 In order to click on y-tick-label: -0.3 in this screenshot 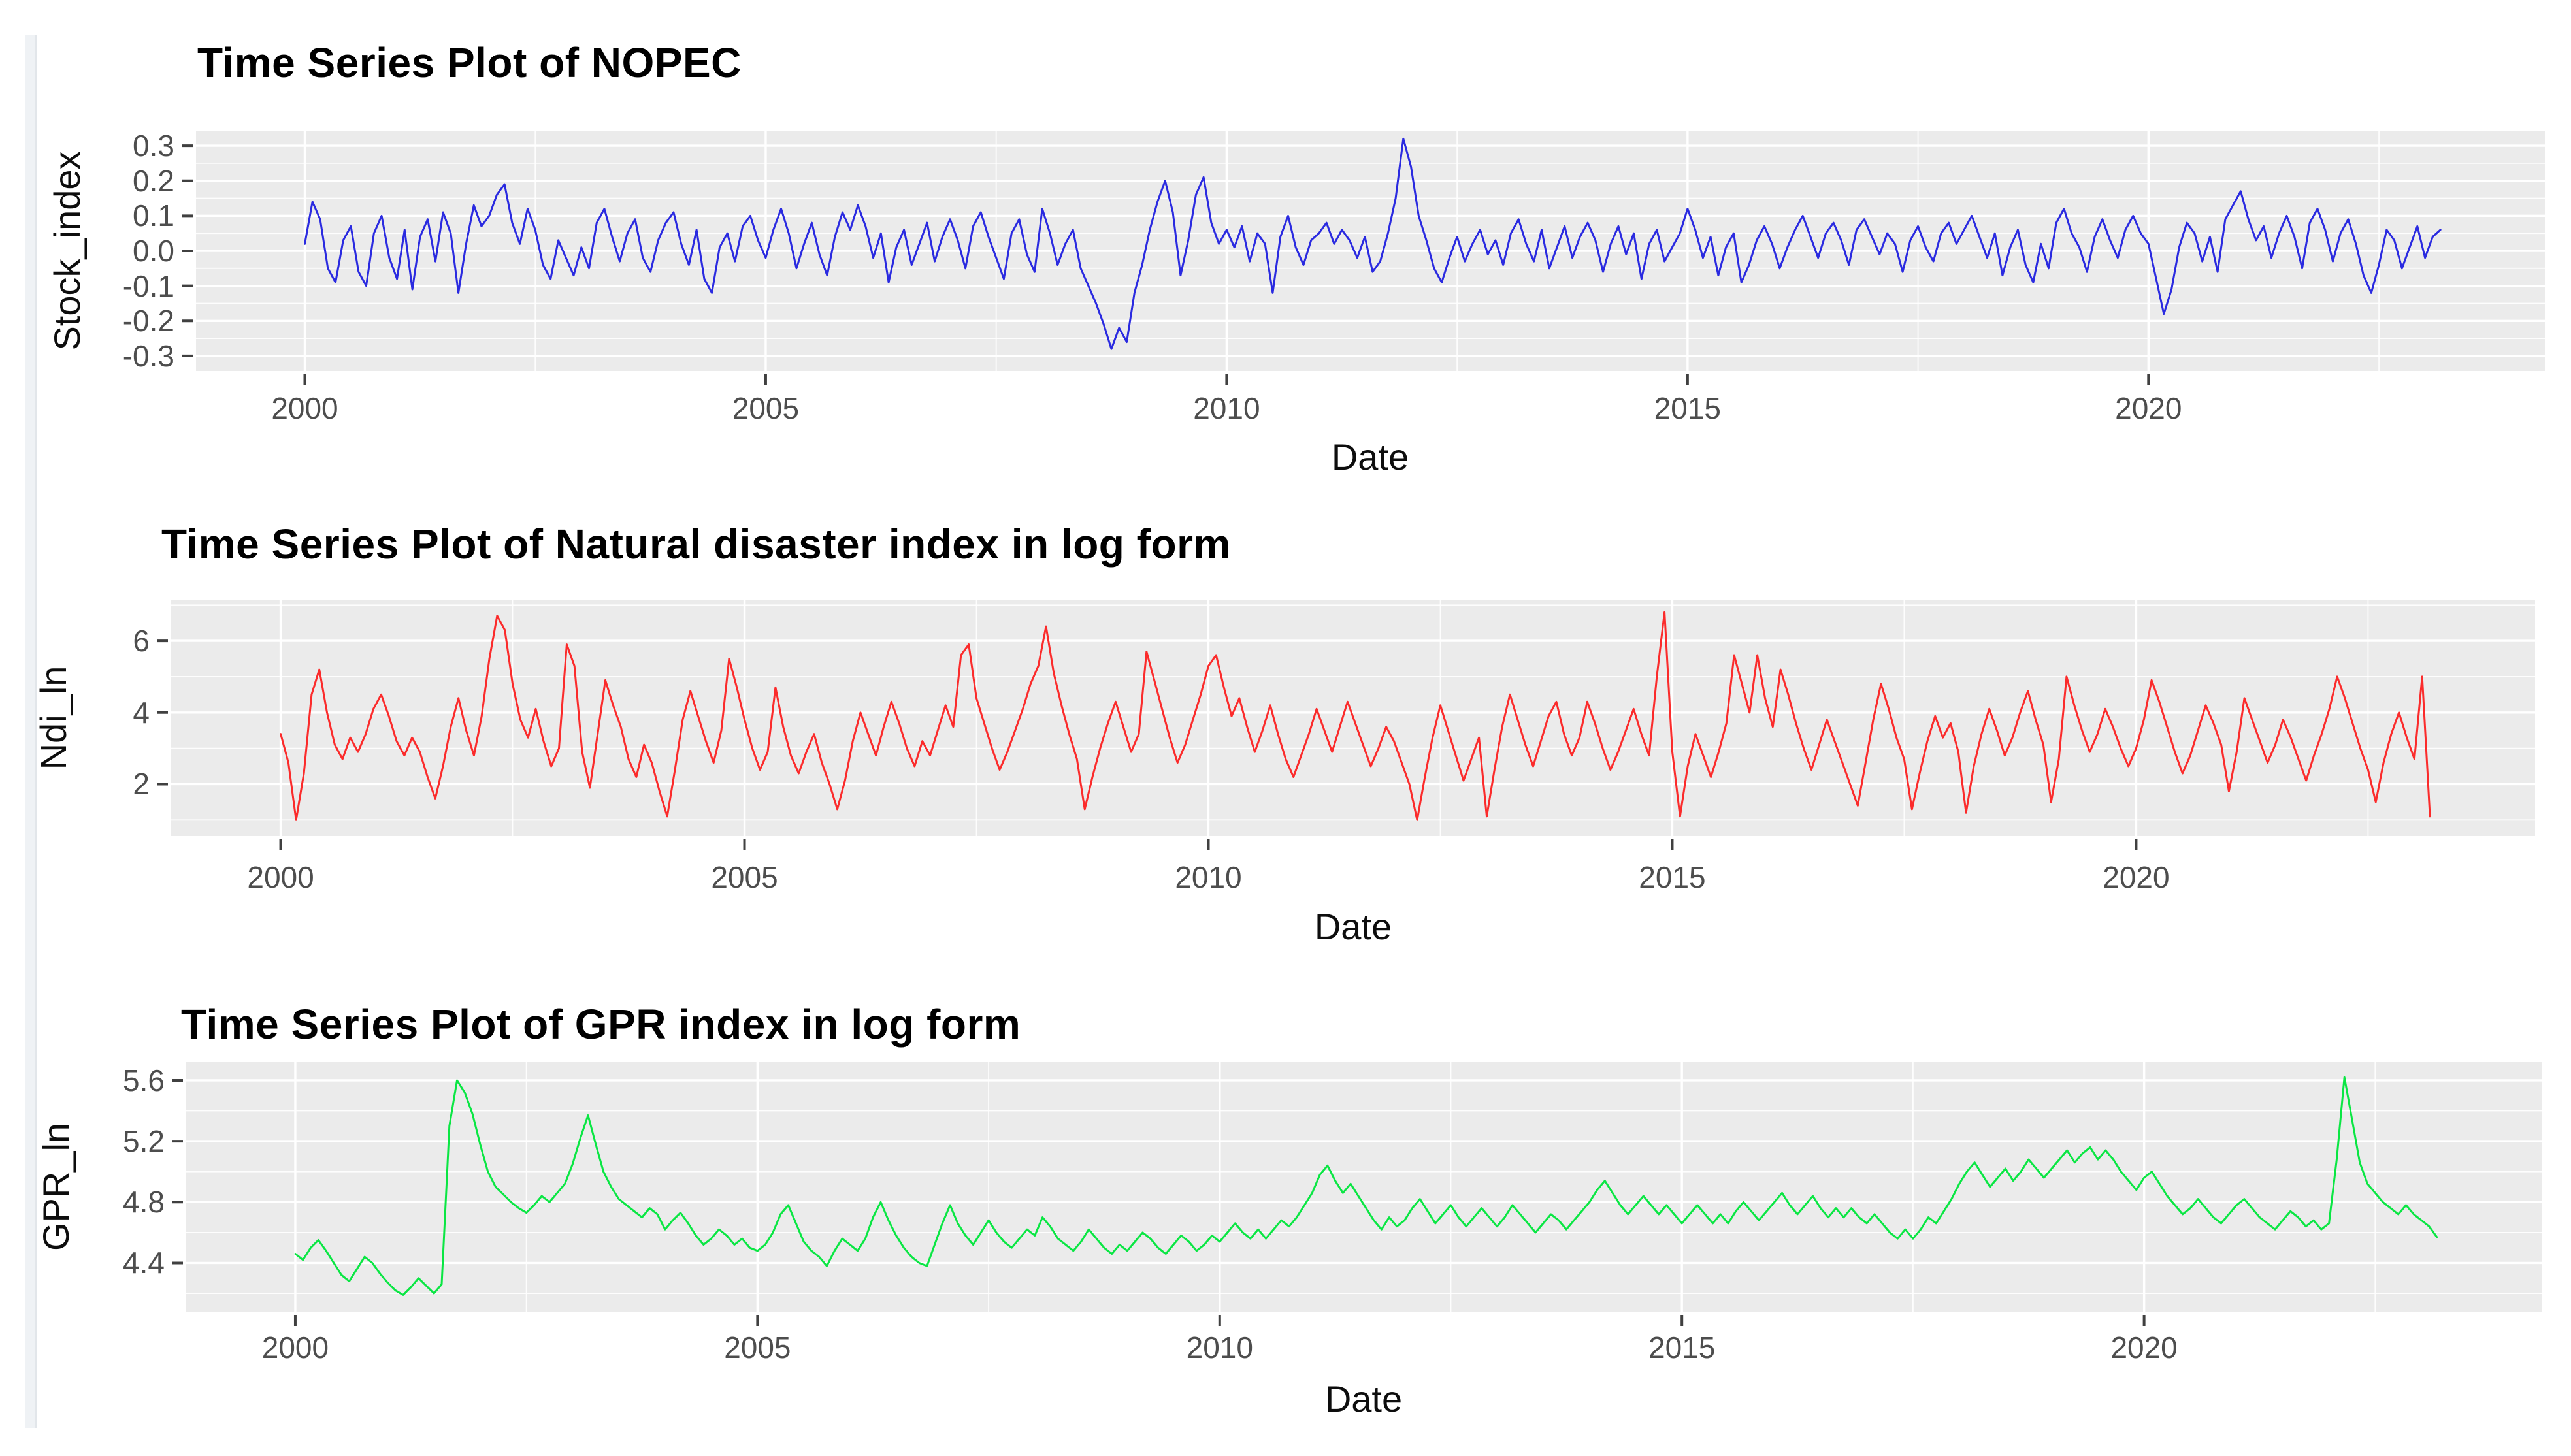, I will do `click(148, 355)`.